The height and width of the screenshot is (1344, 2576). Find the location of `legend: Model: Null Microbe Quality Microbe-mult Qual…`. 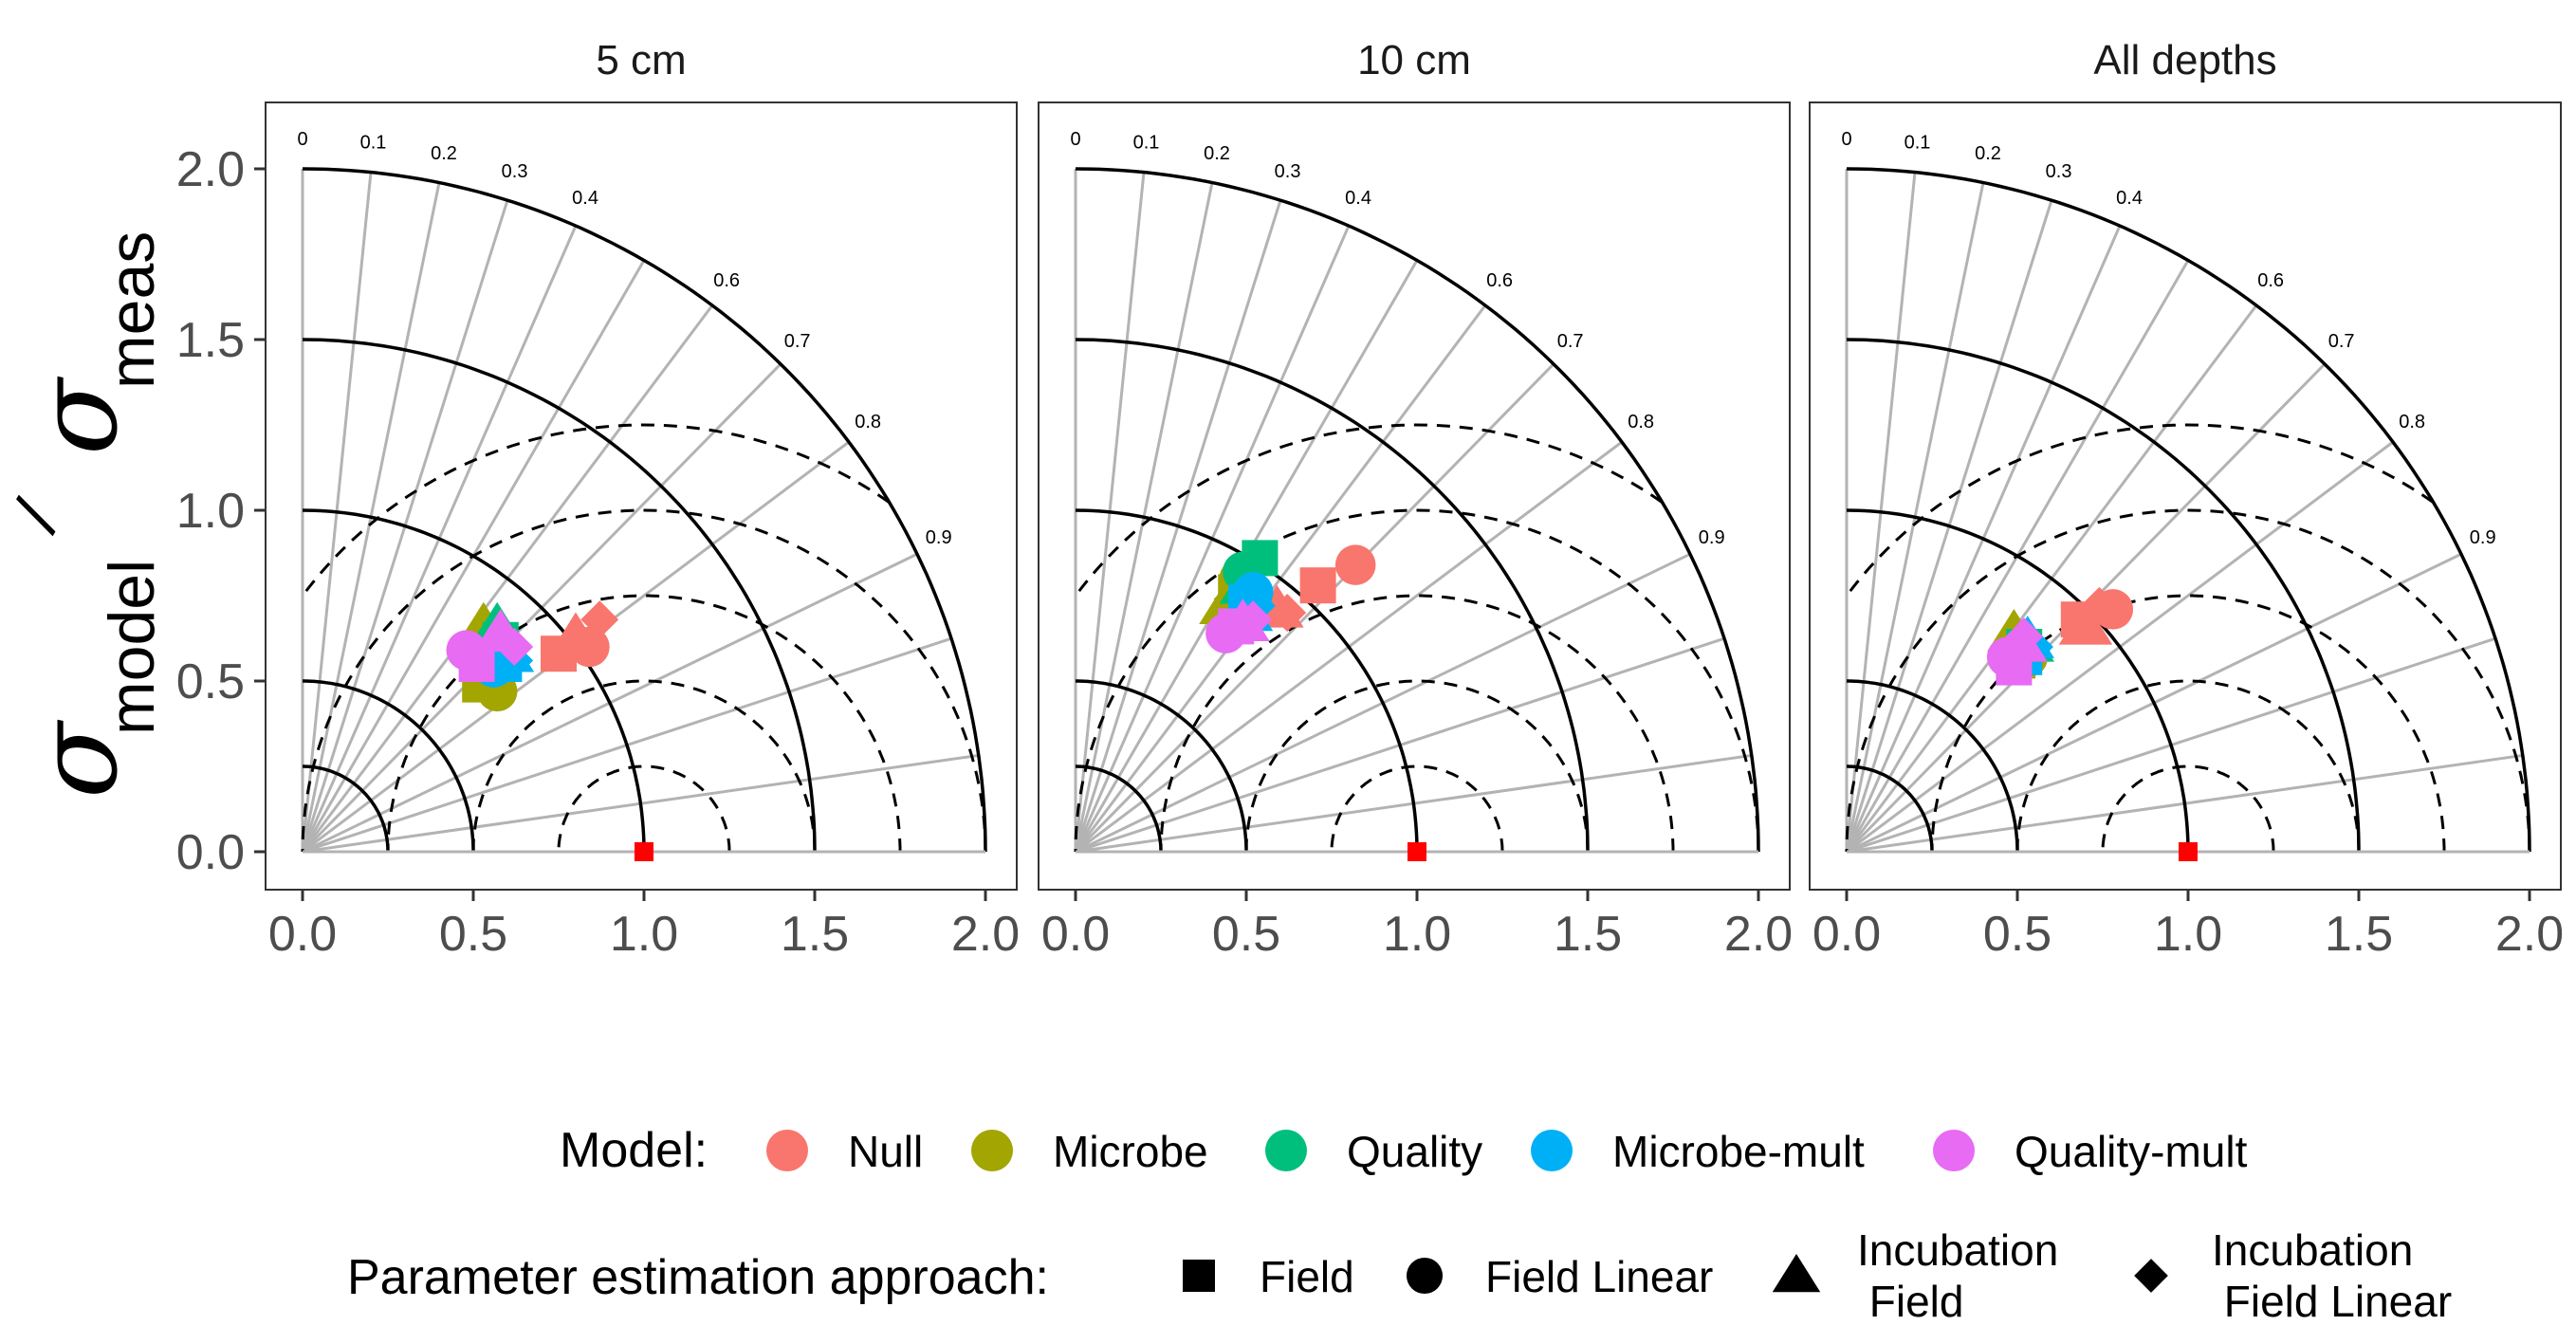

legend: Model: Null Microbe Quality Microbe-mult Qual… is located at coordinates (1399, 1225).